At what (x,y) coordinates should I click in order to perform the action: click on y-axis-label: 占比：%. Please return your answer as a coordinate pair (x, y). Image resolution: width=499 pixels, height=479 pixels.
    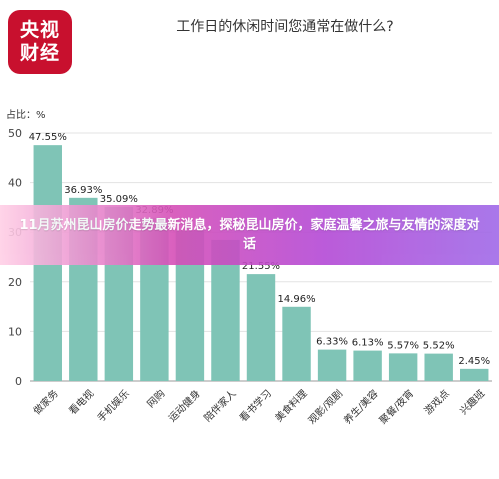
    Looking at the image, I should click on (26, 115).